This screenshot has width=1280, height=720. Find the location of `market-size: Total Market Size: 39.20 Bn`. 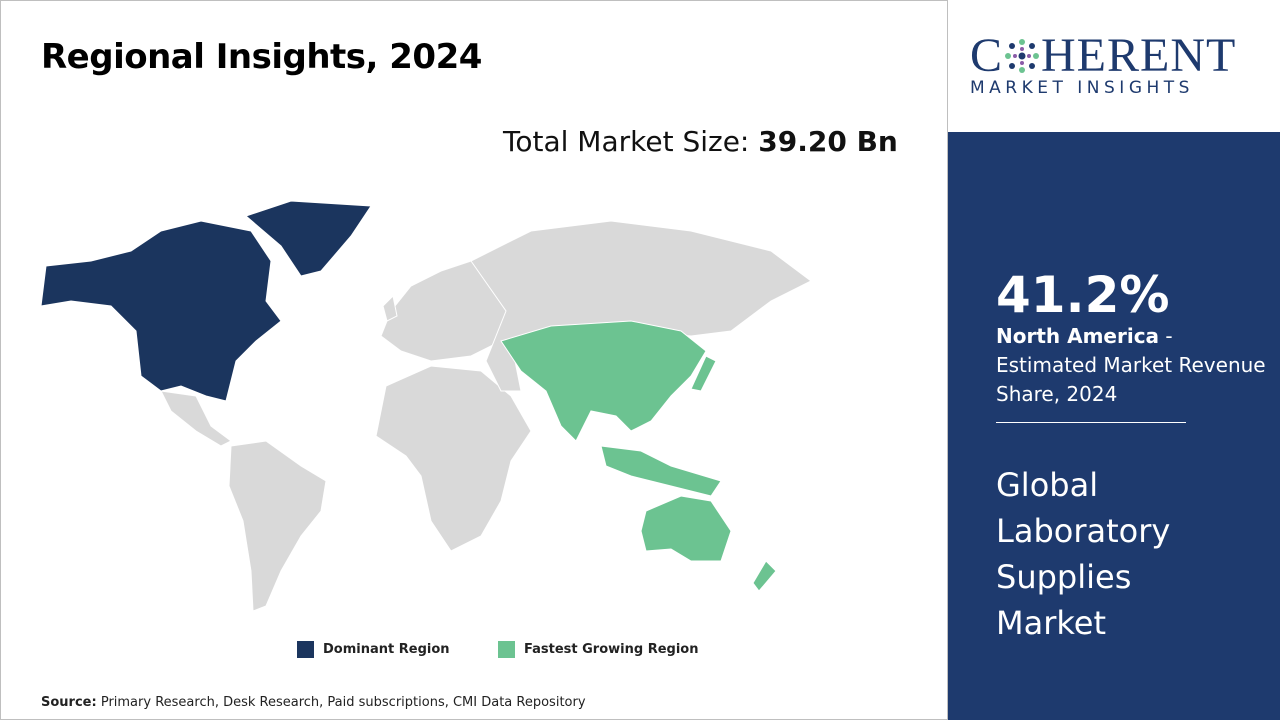

market-size: Total Market Size: 39.20 Bn is located at coordinates (700, 141).